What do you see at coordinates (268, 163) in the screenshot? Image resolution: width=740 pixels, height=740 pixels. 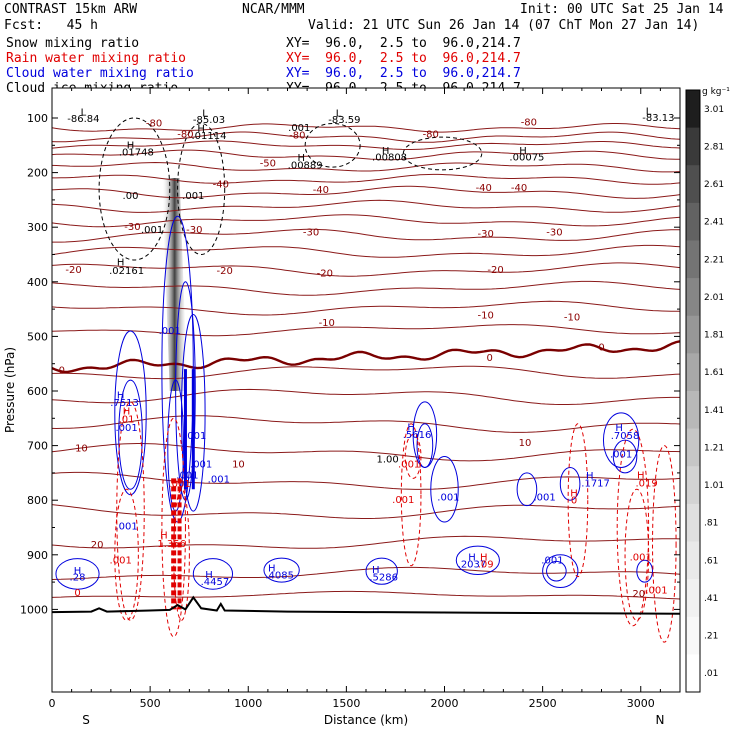 I see `contour-label: -50` at bounding box center [268, 163].